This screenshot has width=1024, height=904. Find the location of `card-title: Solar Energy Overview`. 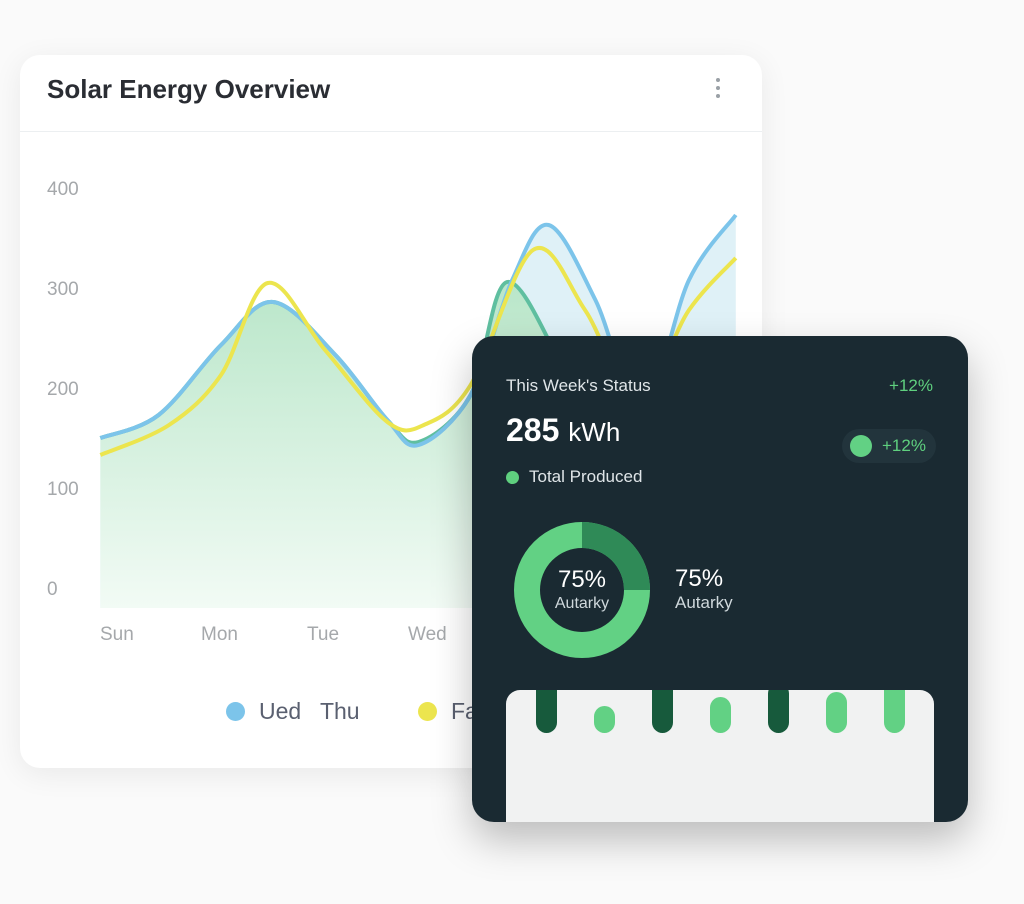

card-title: Solar Energy Overview is located at coordinates (189, 89).